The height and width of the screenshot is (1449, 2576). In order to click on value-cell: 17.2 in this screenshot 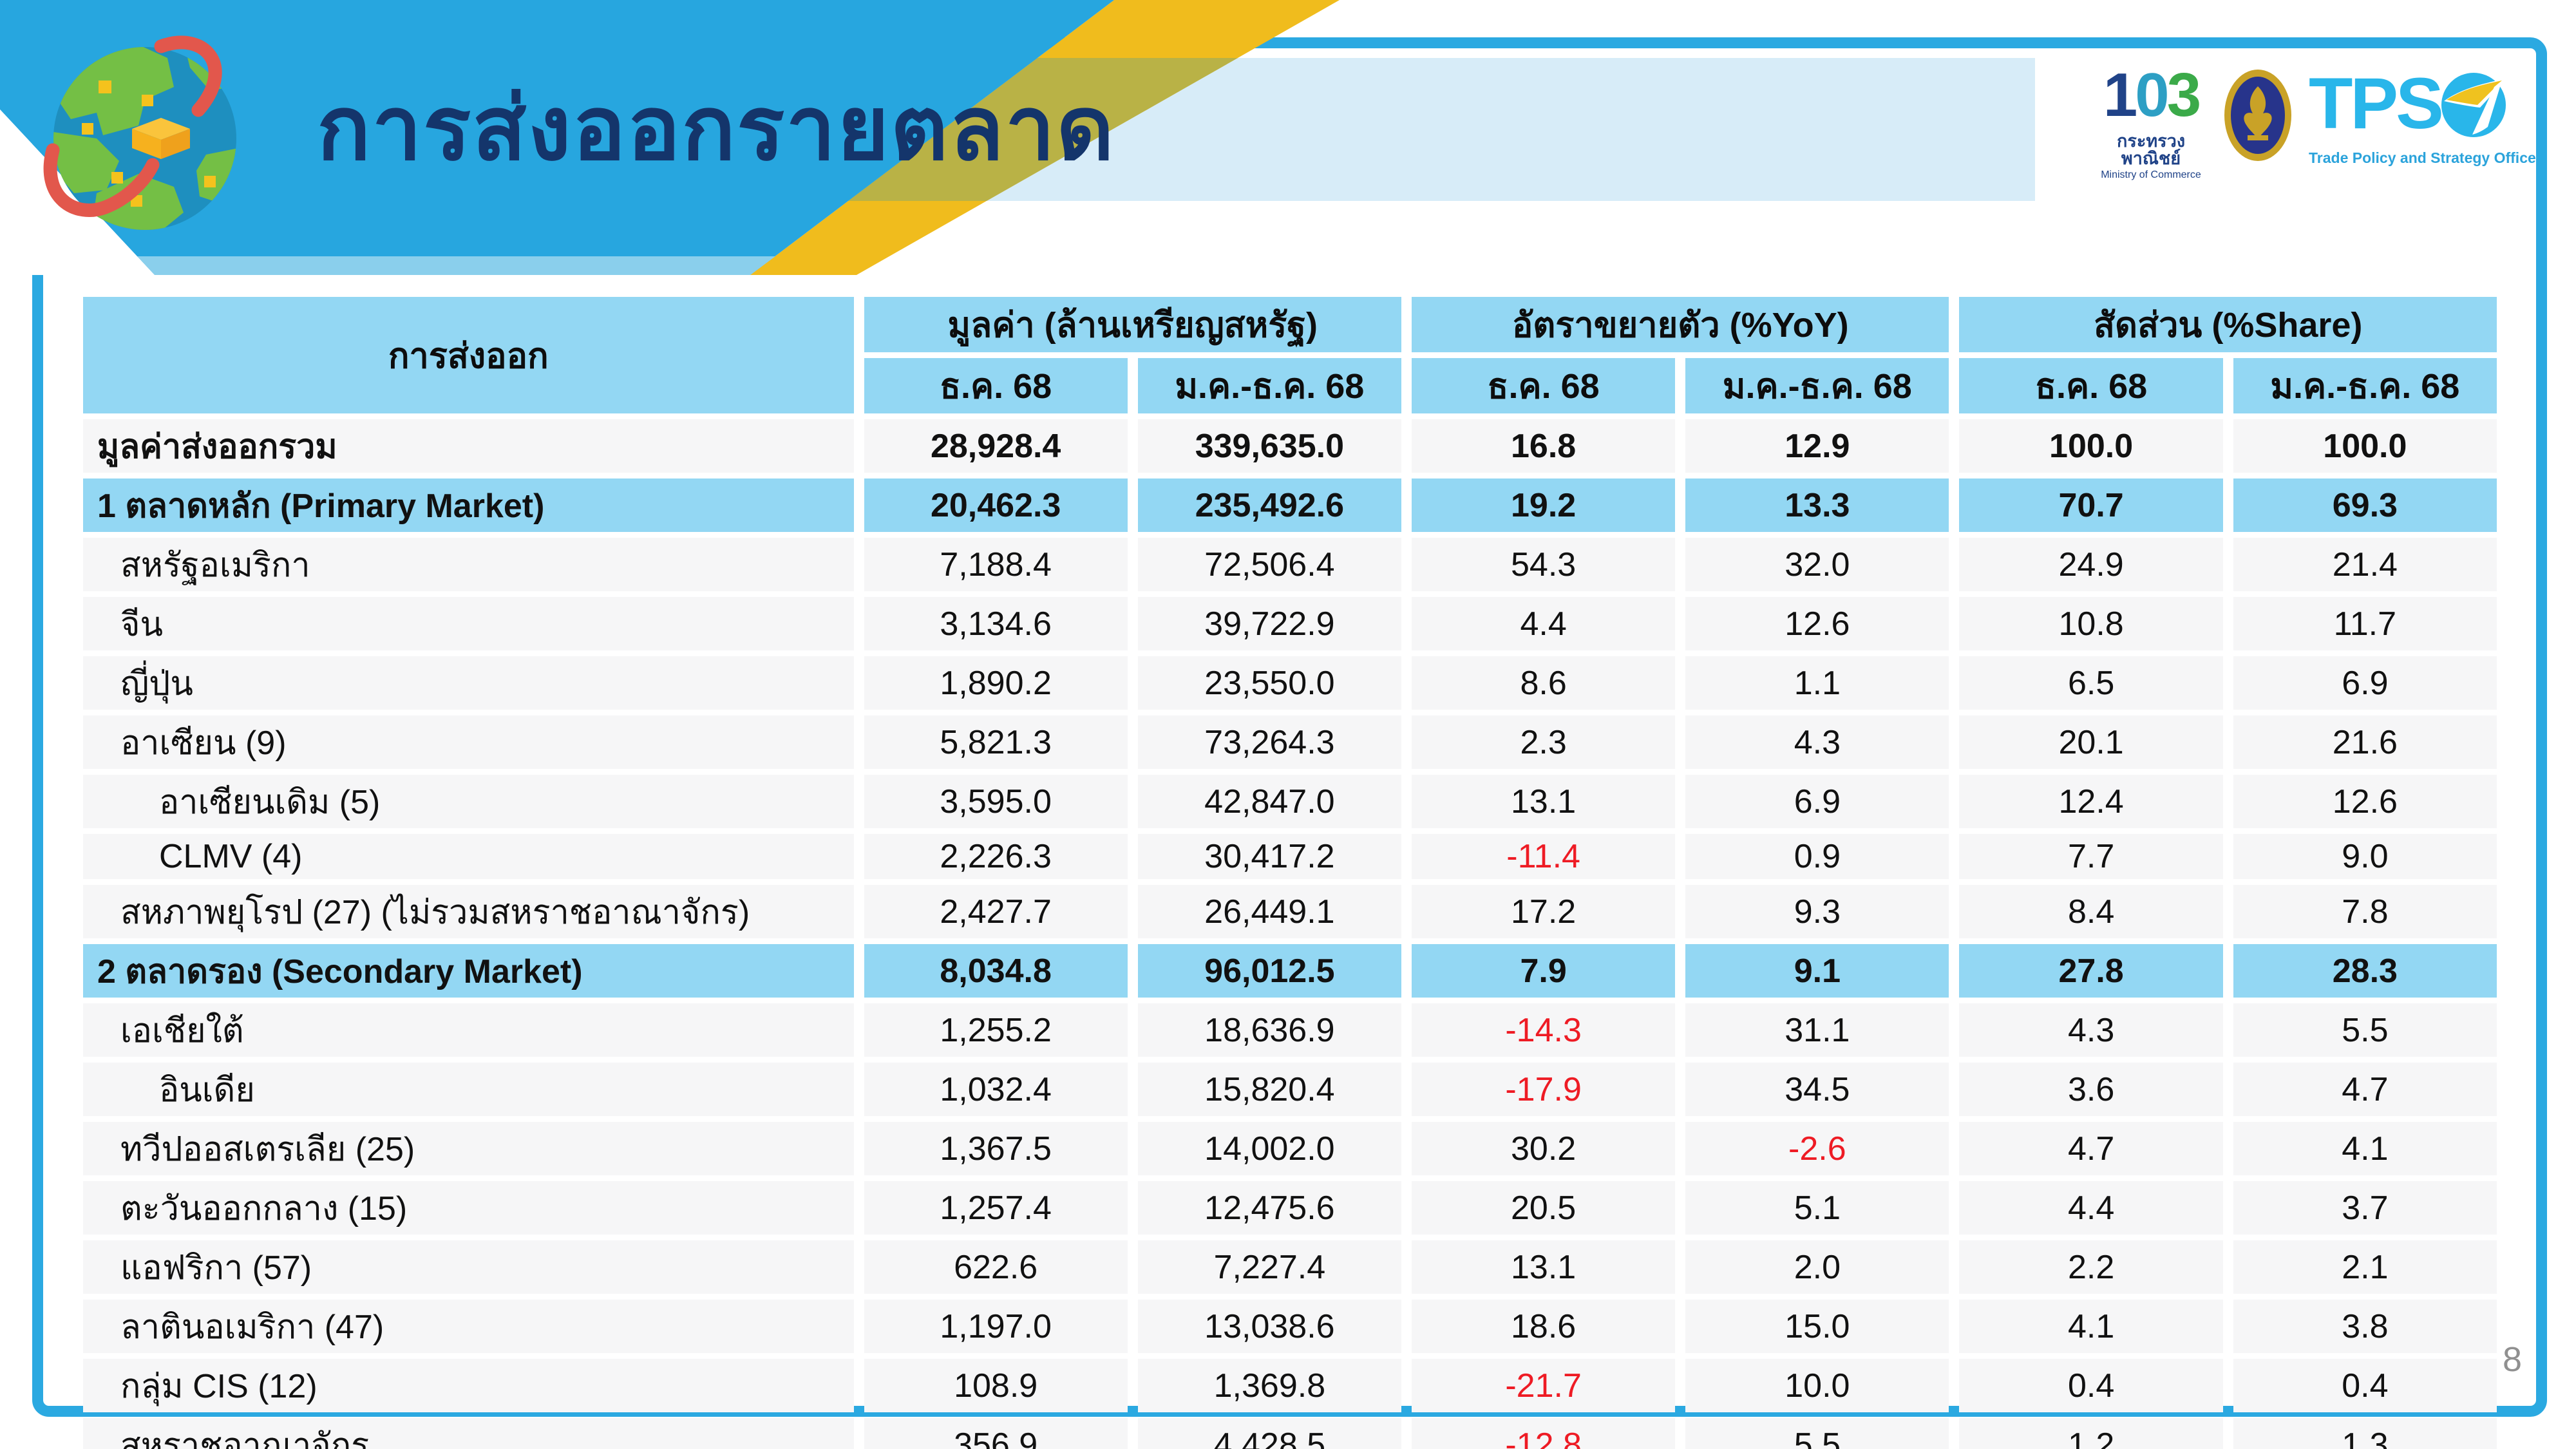, I will do `click(1544, 911)`.